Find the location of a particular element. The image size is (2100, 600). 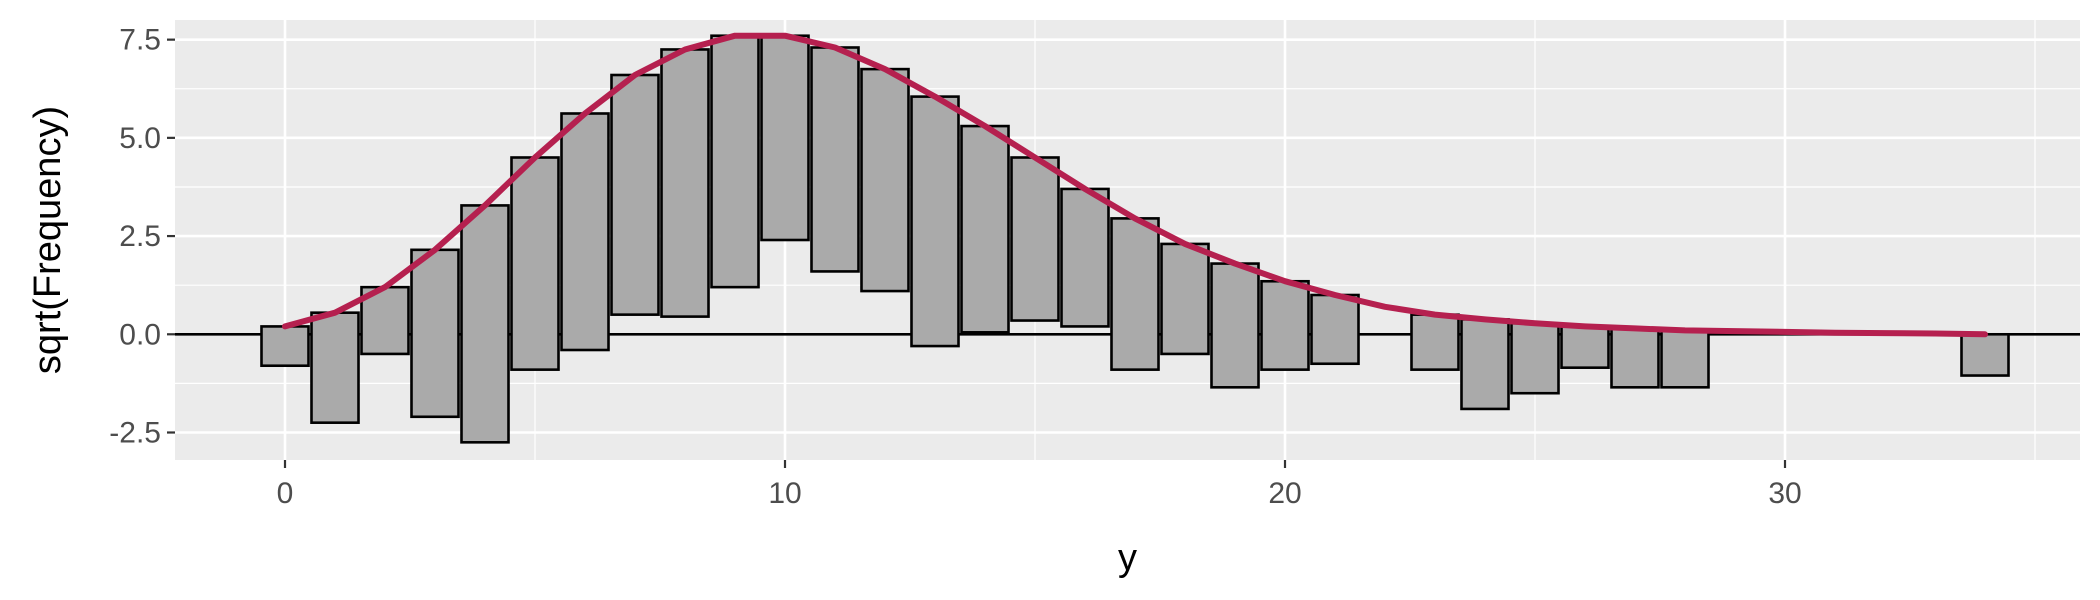

y-tick-label: 5.0 is located at coordinates (140, 138).